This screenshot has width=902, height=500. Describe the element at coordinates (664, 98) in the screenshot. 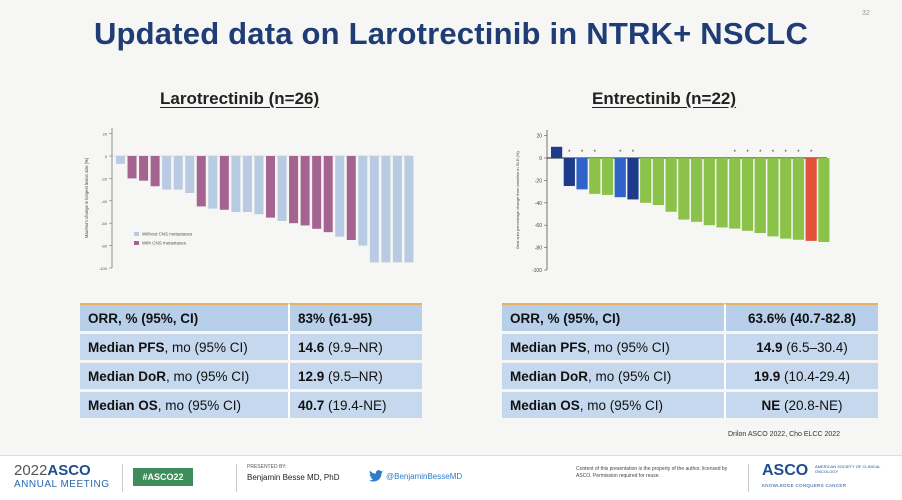

I see `entrectinib-heading: Entrectinib (n=22)` at that location.